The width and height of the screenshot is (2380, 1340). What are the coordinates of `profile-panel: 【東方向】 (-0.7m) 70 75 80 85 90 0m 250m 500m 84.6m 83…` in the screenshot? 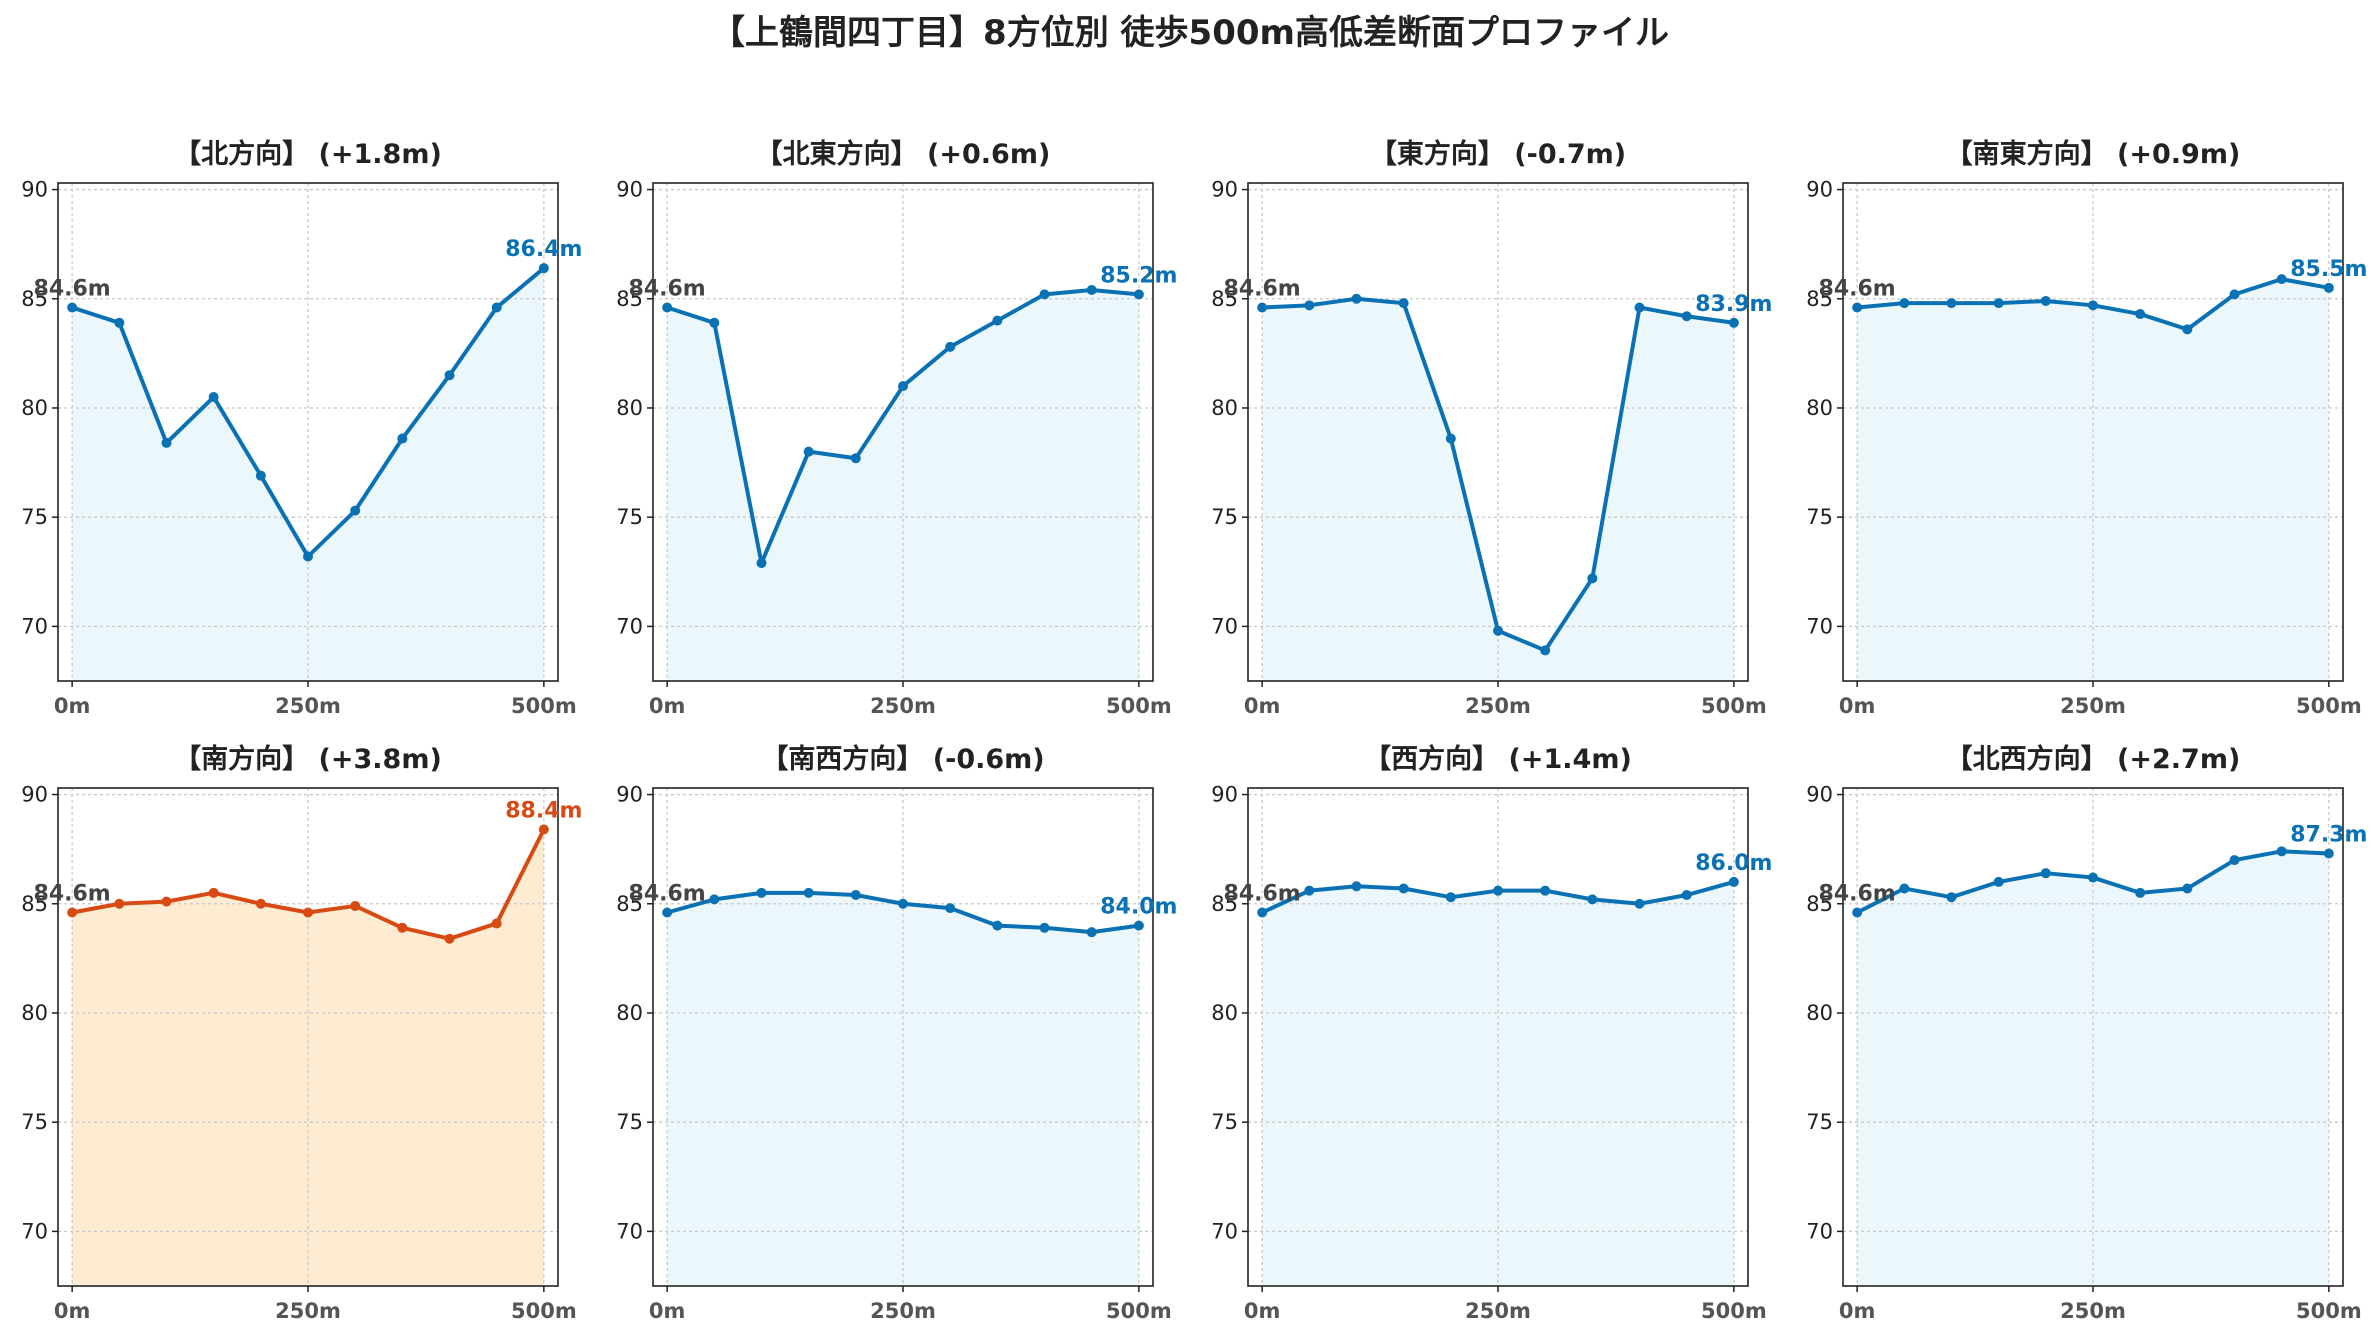 It's located at (1491, 428).